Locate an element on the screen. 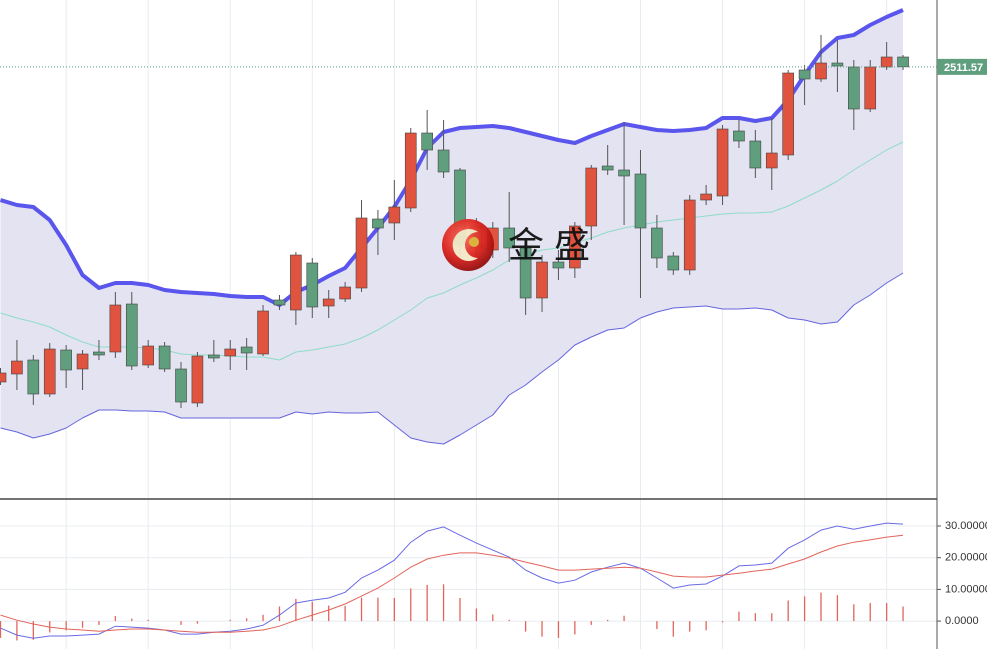  watermark-logo: 金 盛 is located at coordinates (516, 245).